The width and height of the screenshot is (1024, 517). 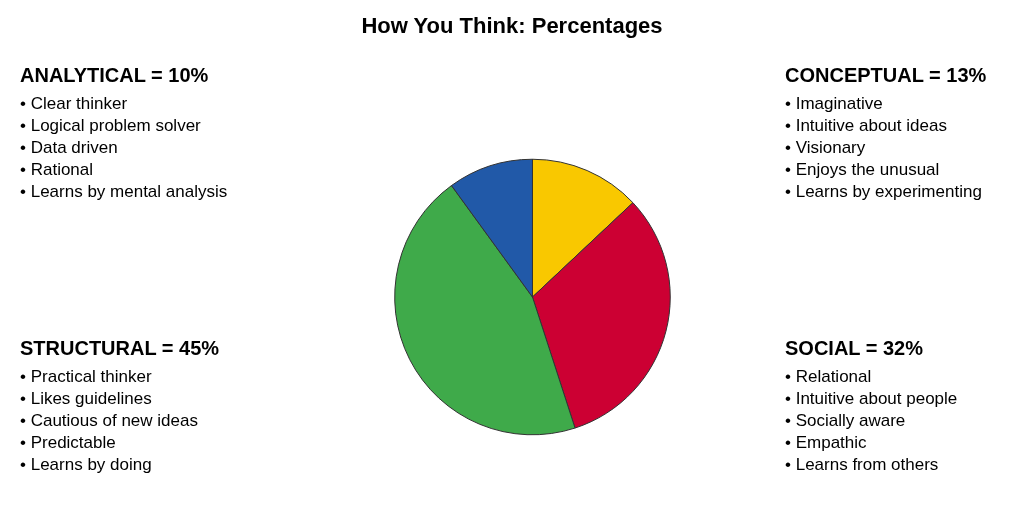 I want to click on text: SOCIAL = 32%, so click(x=854, y=348).